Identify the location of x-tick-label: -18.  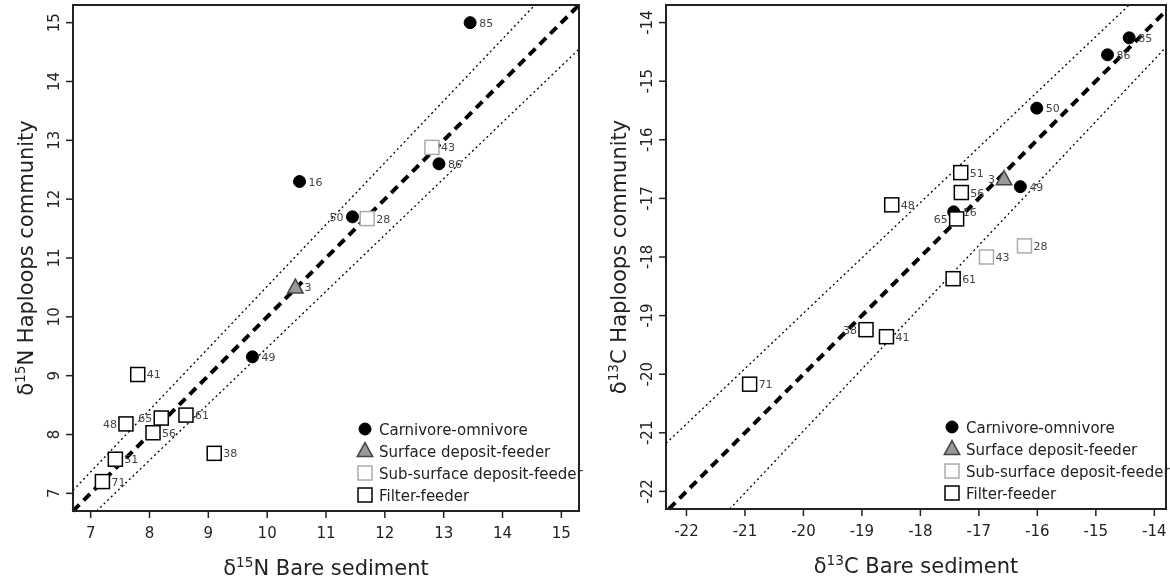
(920, 531).